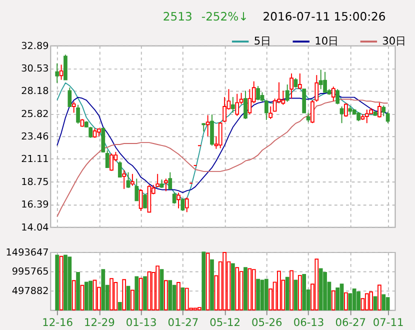 The width and height of the screenshot is (415, 330). Describe the element at coordinates (35, 228) in the screenshot. I see `y-tick-label: 14.04` at that location.